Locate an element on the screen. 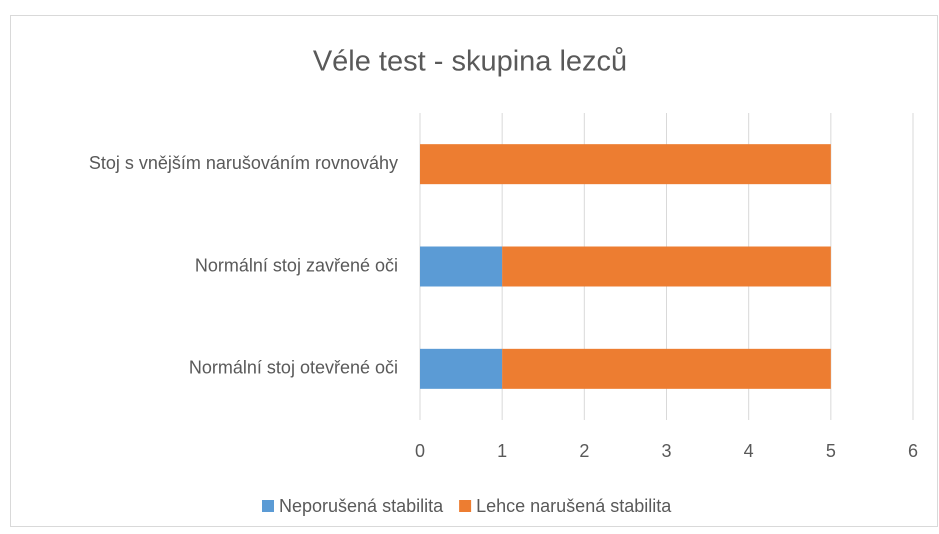 This screenshot has height=534, width=939. y-tick-label: Stoj s vnějším narušováním rovnováhy is located at coordinates (243, 163).